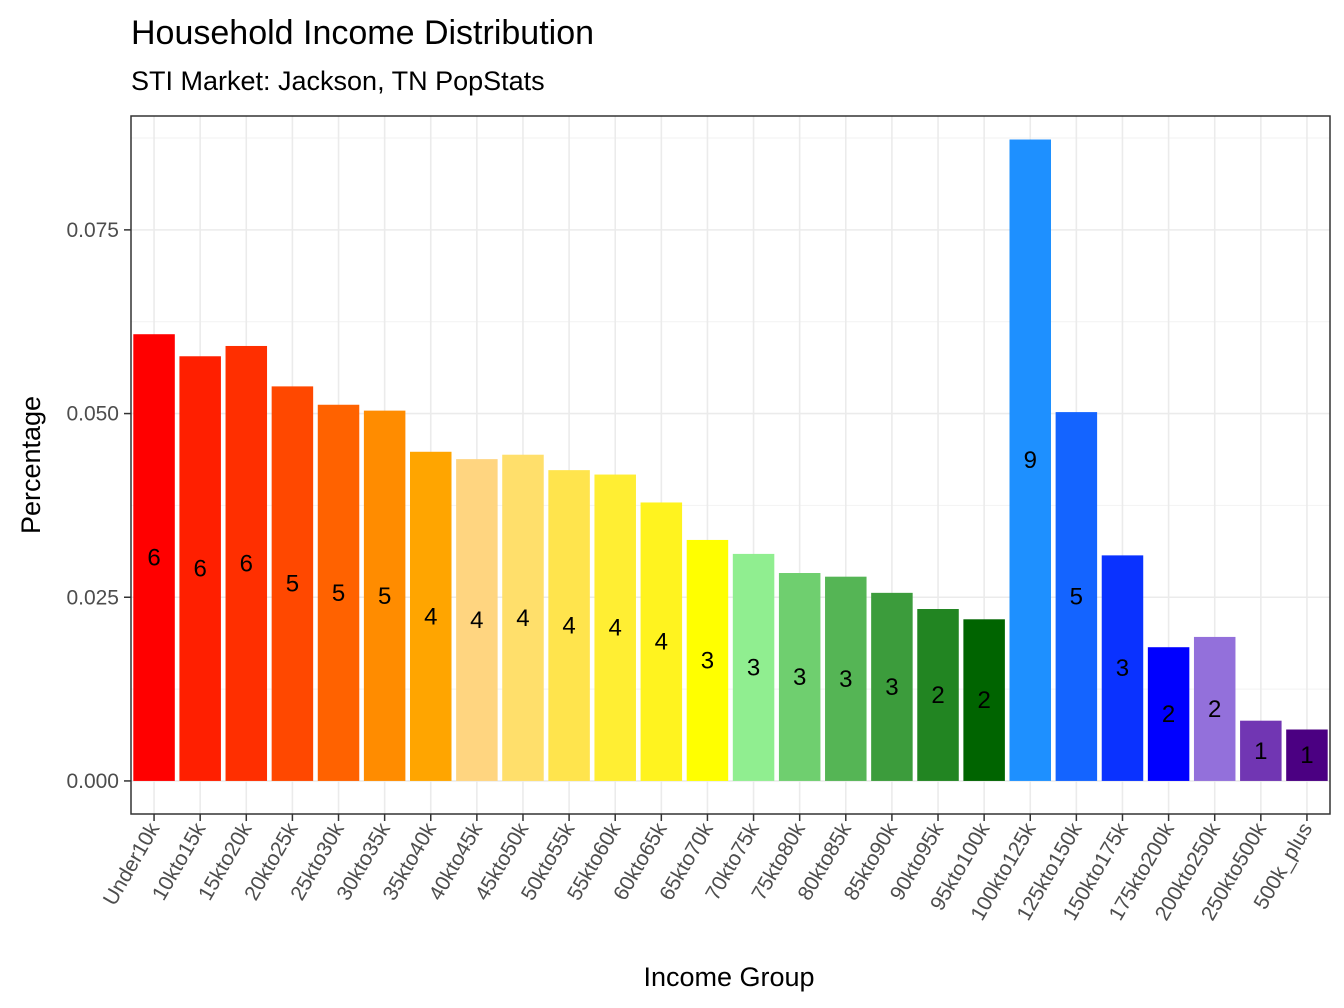 Image resolution: width=1344 pixels, height=1008 pixels. I want to click on bar-label-70kto75k: 3, so click(753, 667).